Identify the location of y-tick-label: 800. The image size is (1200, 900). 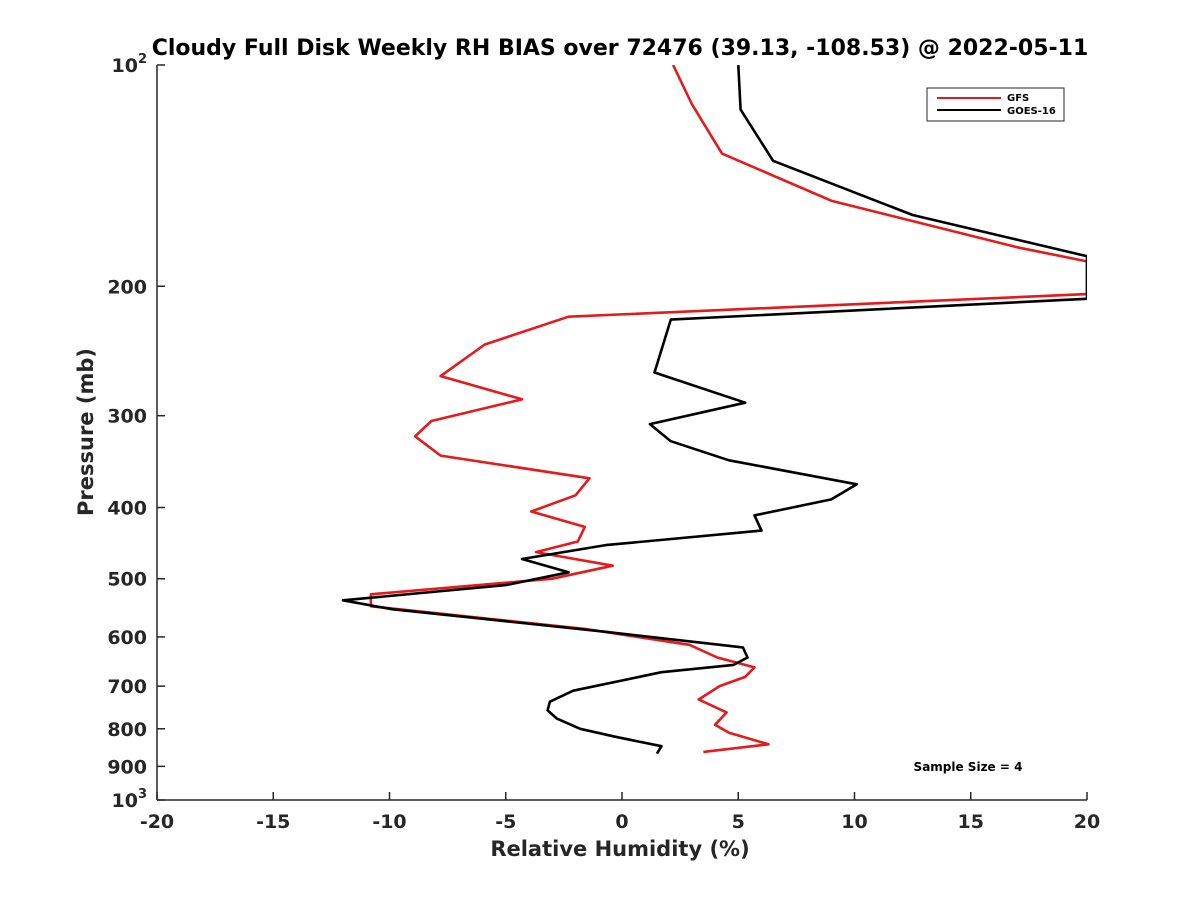
(127, 730).